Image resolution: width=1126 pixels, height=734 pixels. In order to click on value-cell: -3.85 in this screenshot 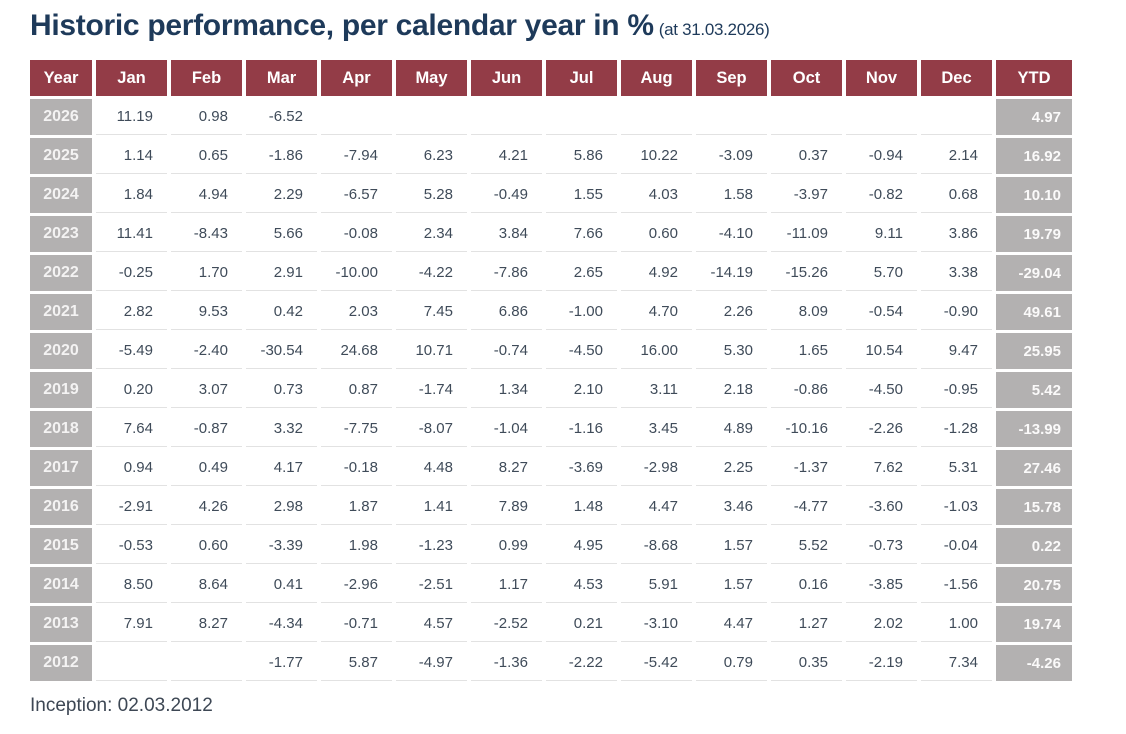, I will do `click(881, 585)`.